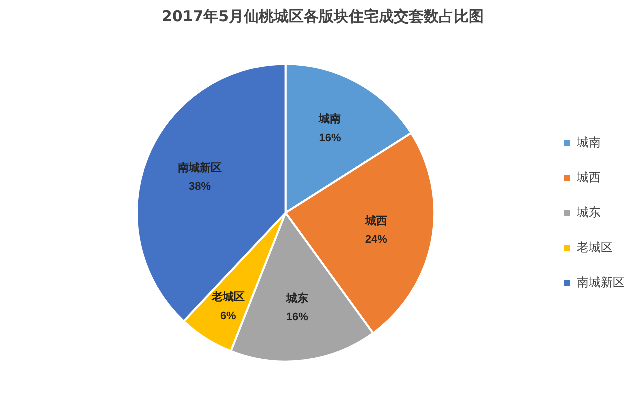  Describe the element at coordinates (200, 186) in the screenshot. I see `data-label: 38%` at that location.